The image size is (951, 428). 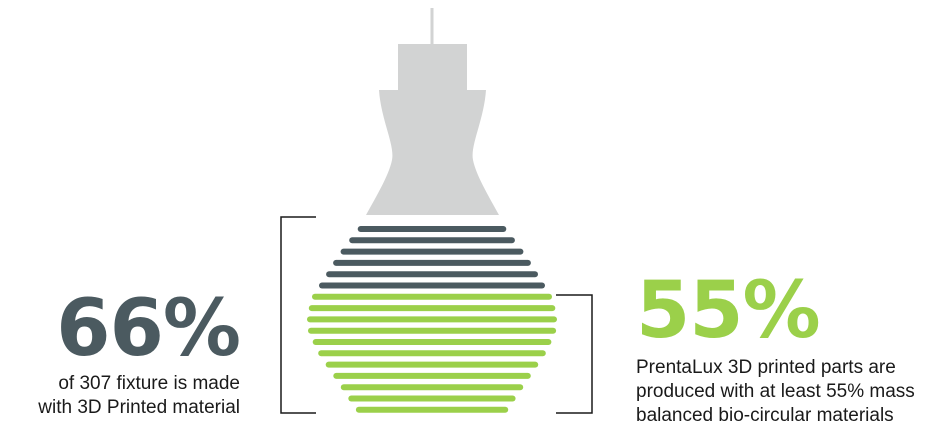 What do you see at coordinates (574, 354) in the screenshot?
I see `right-bracket` at bounding box center [574, 354].